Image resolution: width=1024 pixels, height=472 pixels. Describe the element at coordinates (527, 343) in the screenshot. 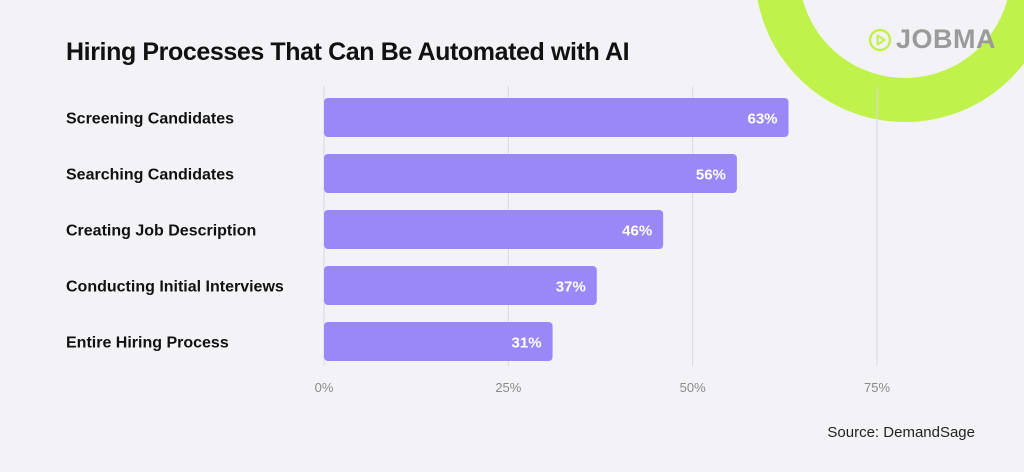

I see `data-label: 31%` at that location.